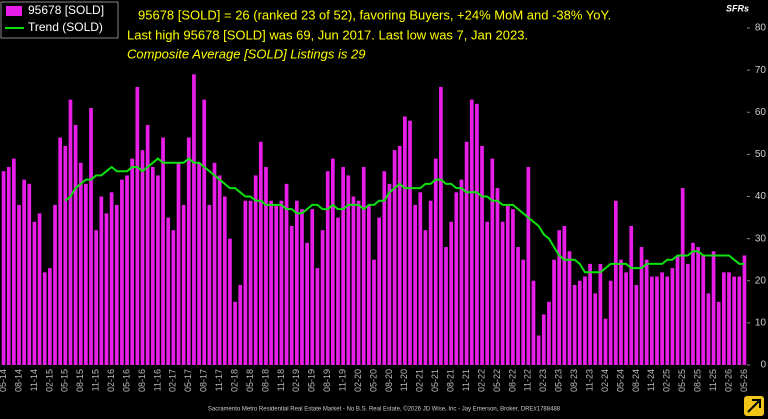  Describe the element at coordinates (358, 380) in the screenshot. I see `x-tick-label: 02-20` at that location.